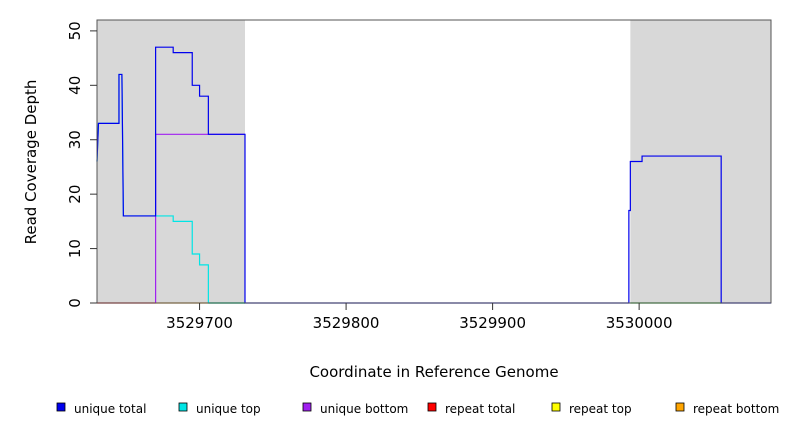 The image size is (792, 432). I want to click on legend-item-unique-top: unique top, so click(219, 409).